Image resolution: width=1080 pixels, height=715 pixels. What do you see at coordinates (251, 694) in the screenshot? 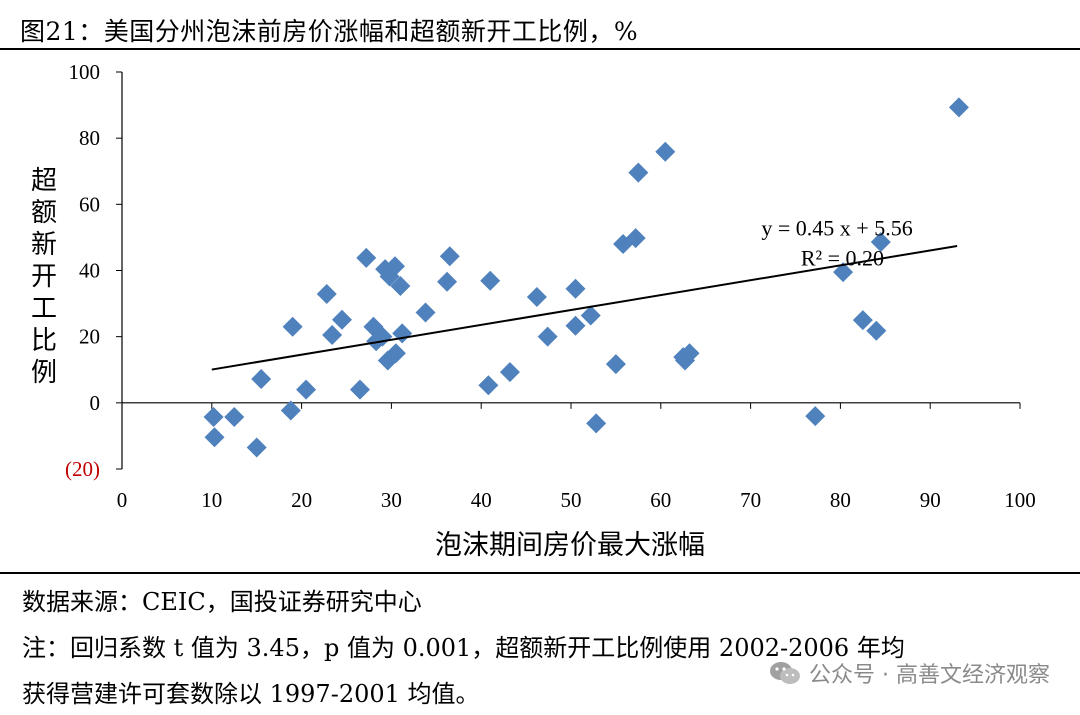
I see `footnote-line-2: 获得营建许可套数除以 1997-2001 均值。` at bounding box center [251, 694].